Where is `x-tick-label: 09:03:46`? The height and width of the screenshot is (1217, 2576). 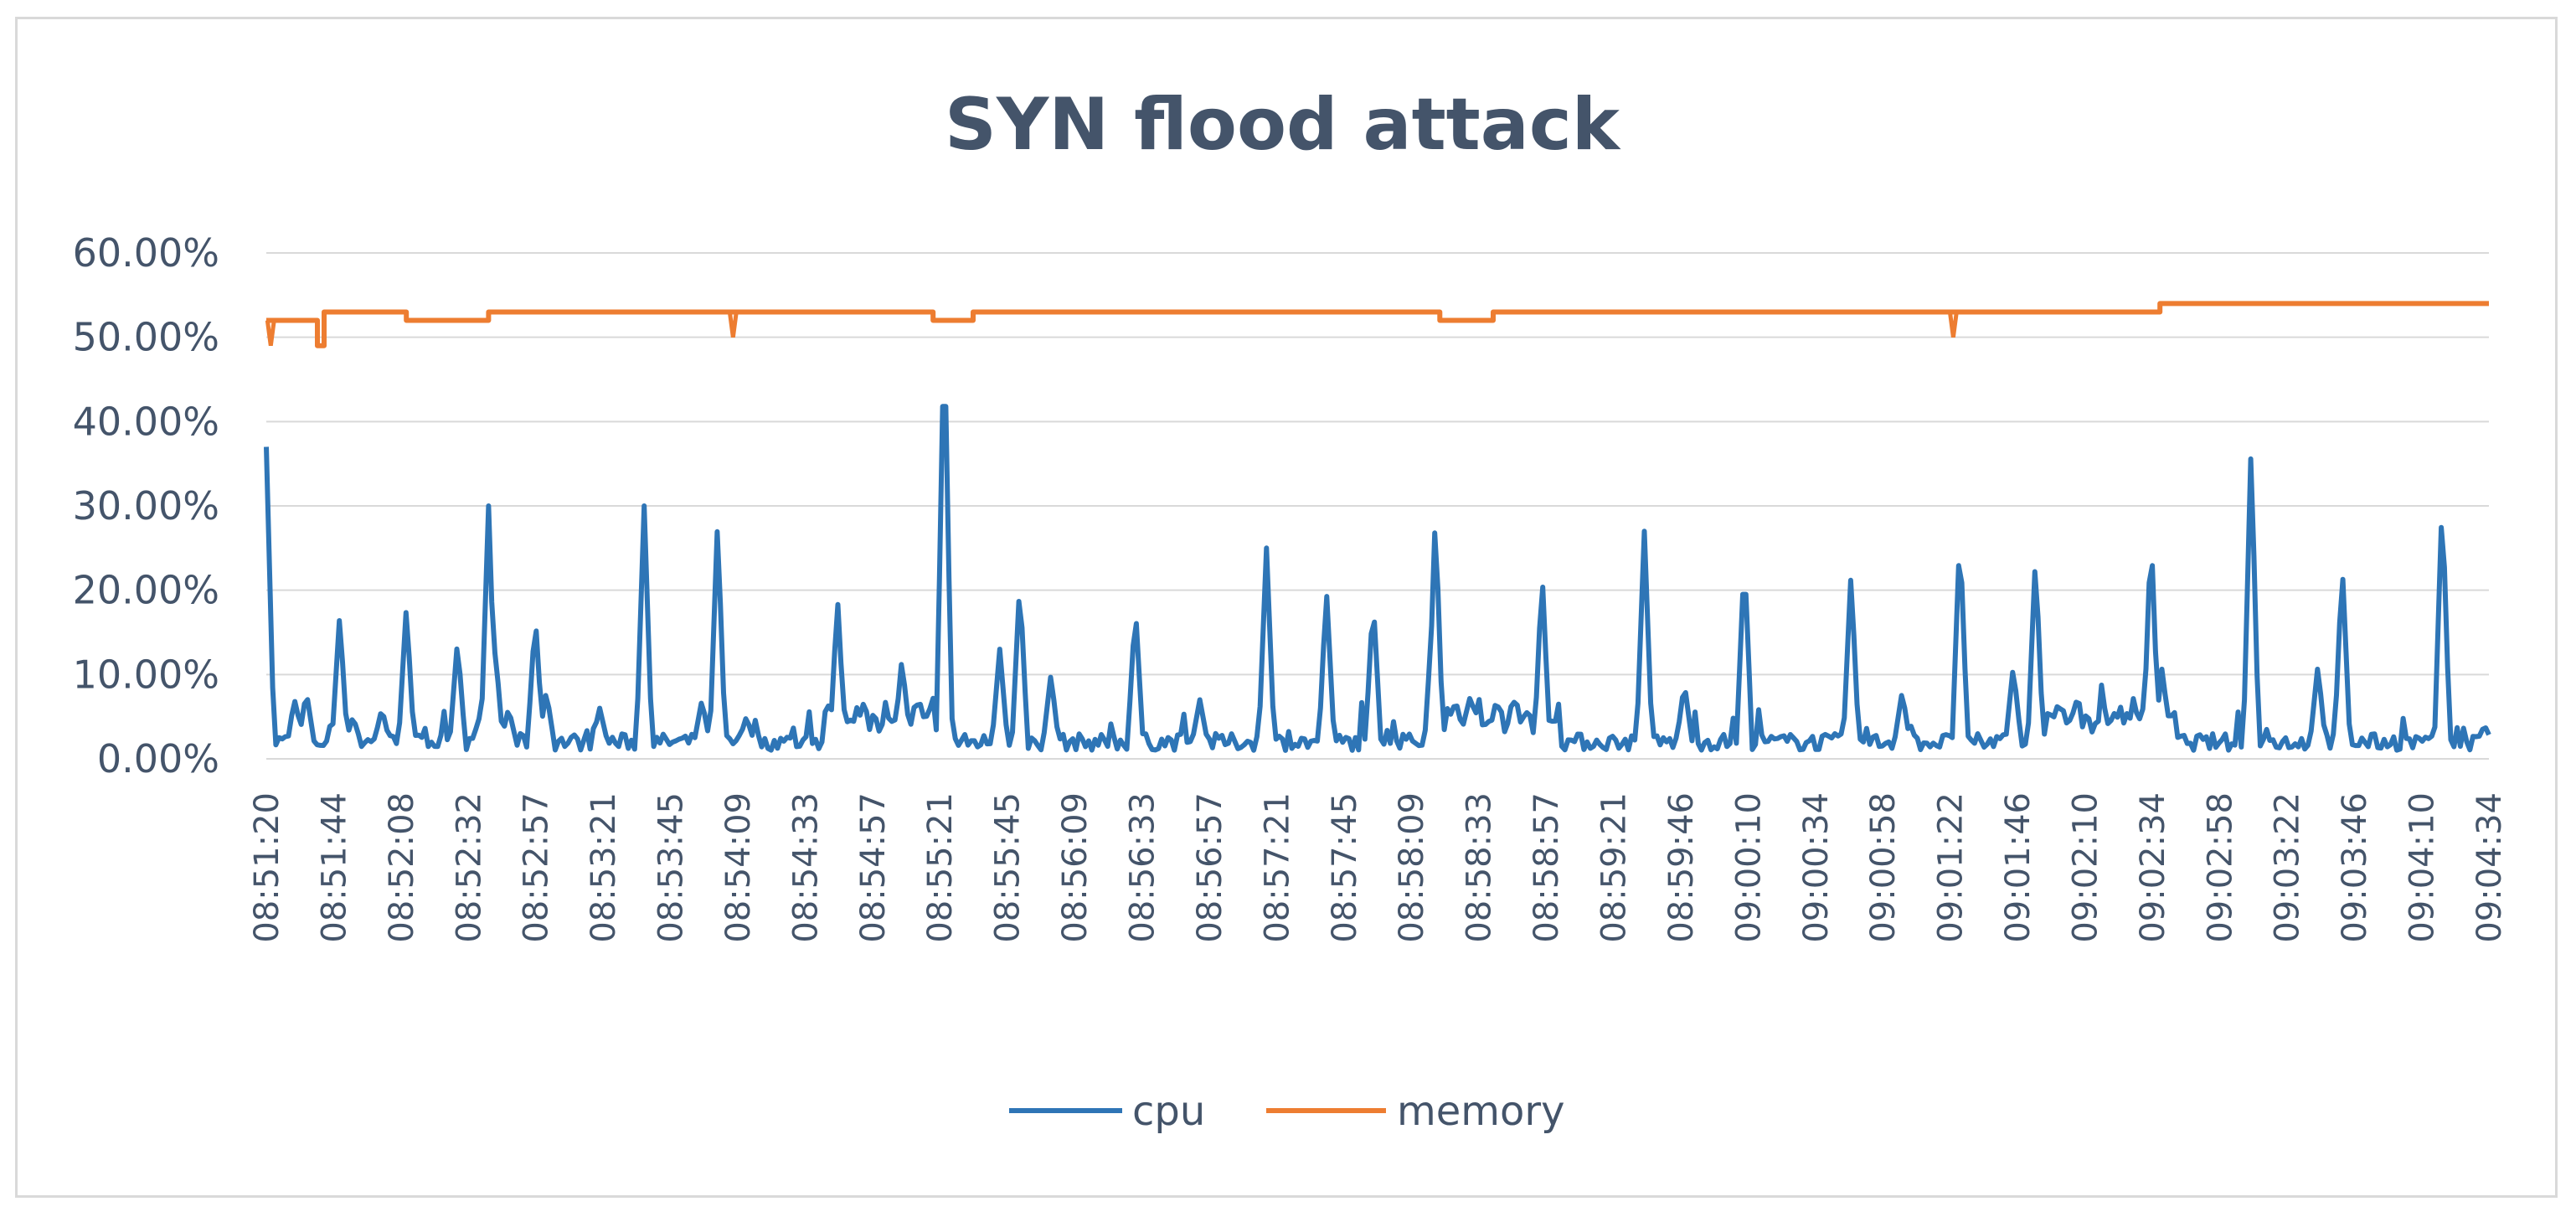 x-tick-label: 09:03:46 is located at coordinates (2355, 867).